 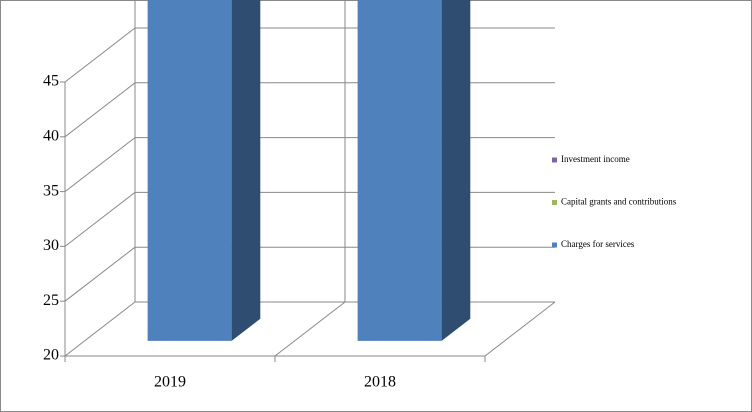 What do you see at coordinates (51, 355) in the screenshot?
I see `y-tick-label: 20` at bounding box center [51, 355].